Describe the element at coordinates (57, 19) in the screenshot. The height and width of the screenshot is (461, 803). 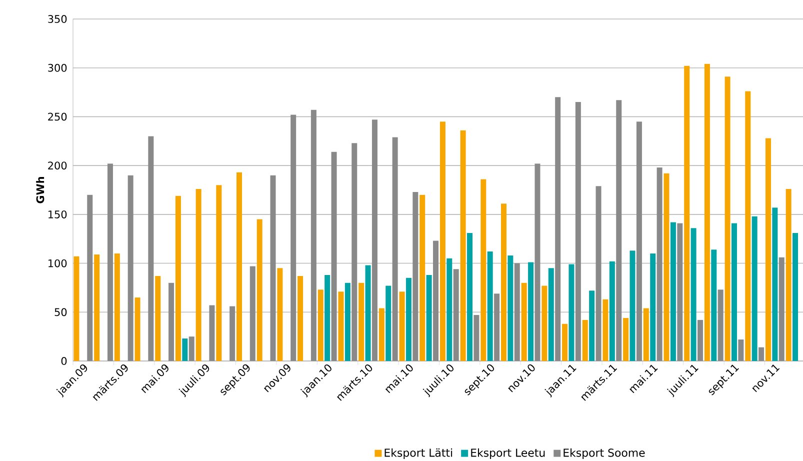
I see `y-tick-label: 350` at that location.